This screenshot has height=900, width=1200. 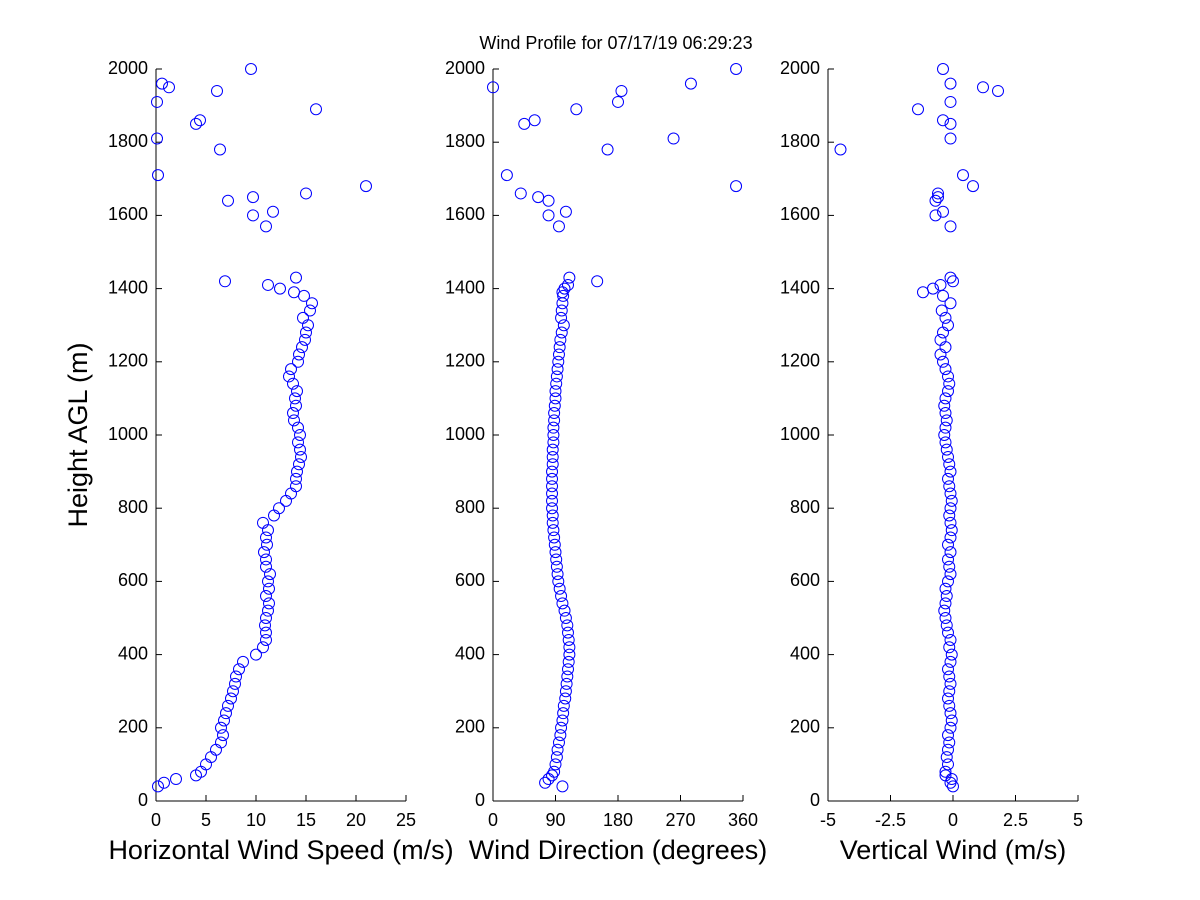 What do you see at coordinates (256, 820) in the screenshot?
I see `x-tick-label: 10` at bounding box center [256, 820].